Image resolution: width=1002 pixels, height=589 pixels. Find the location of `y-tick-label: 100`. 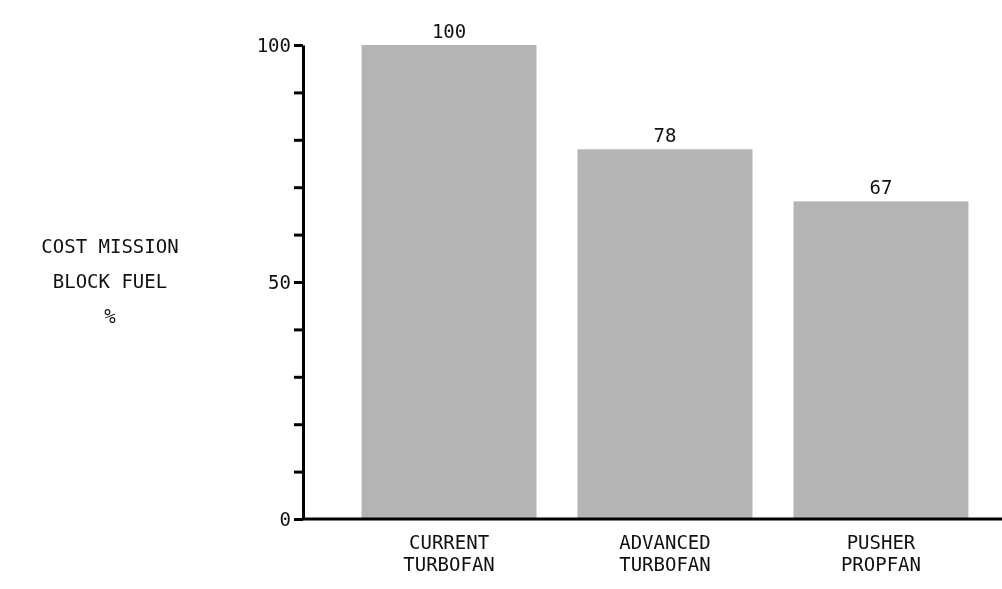

y-tick-label: 100 is located at coordinates (273, 44).